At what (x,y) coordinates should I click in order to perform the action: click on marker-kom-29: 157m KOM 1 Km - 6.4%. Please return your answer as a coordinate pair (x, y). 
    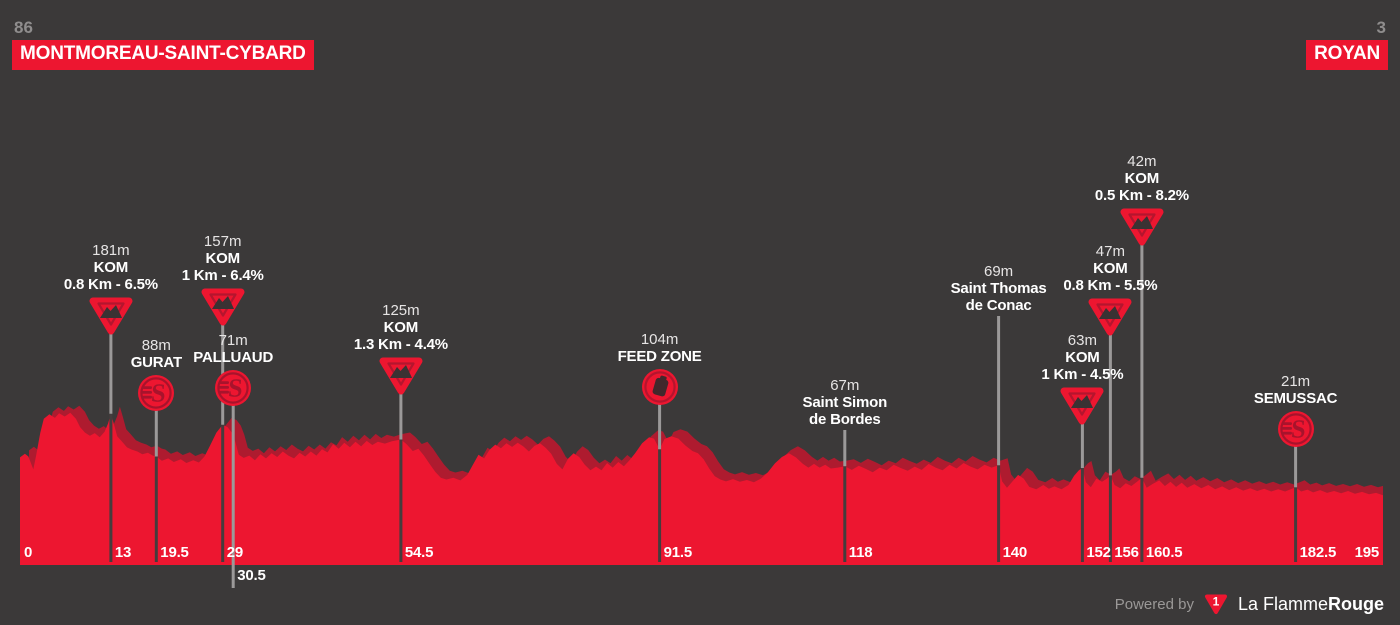
    Looking at the image, I should click on (223, 258).